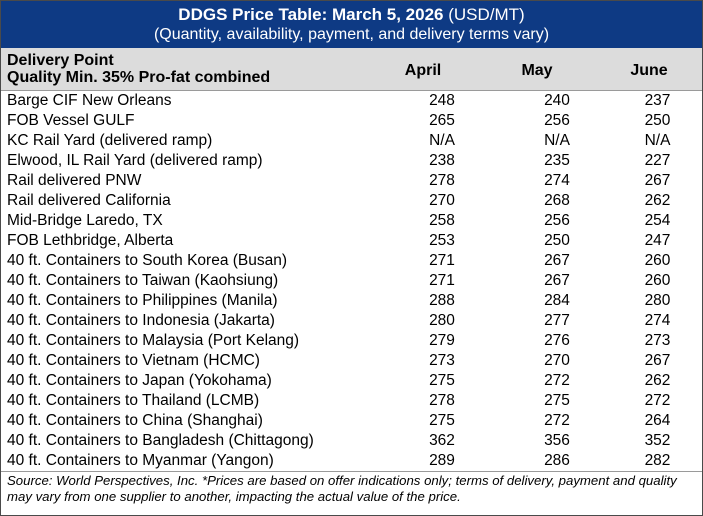 This screenshot has height=516, width=703. I want to click on april-price-cell: 248, so click(442, 100).